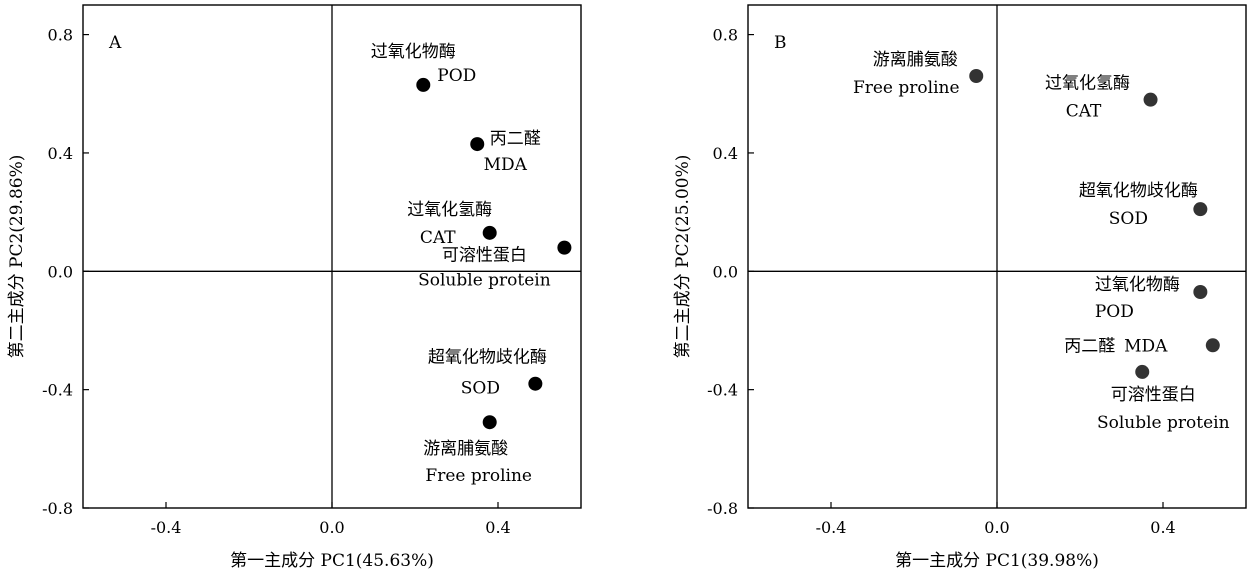 The width and height of the screenshot is (1256, 578). Describe the element at coordinates (683, 257) in the screenshot. I see `y-axis-title: 第二主成分 PC2(25.00%)` at that location.